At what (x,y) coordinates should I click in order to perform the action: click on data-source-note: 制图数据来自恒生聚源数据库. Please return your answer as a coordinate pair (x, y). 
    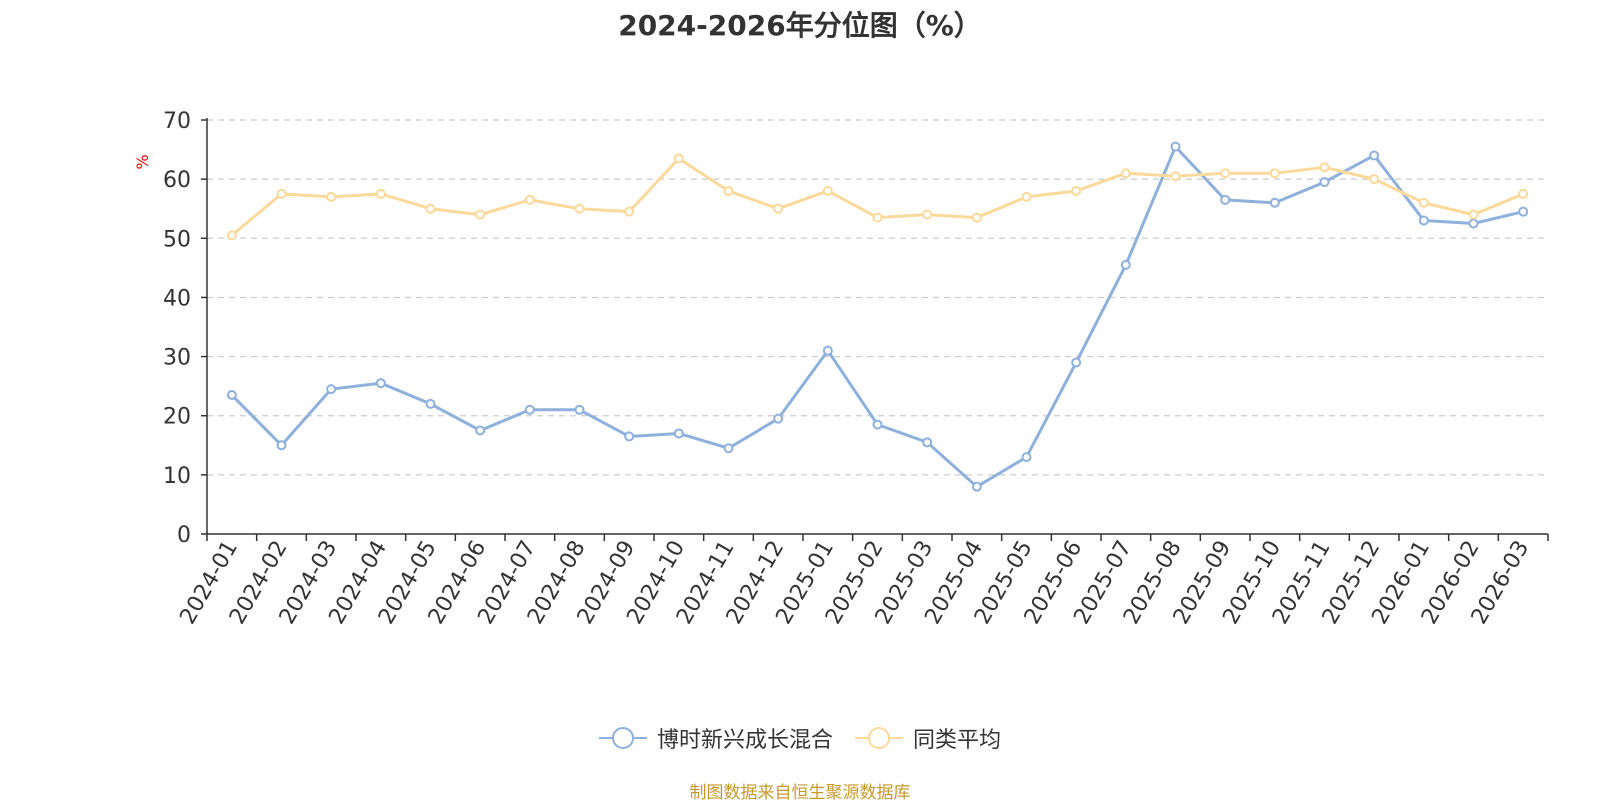
    Looking at the image, I should click on (800, 793).